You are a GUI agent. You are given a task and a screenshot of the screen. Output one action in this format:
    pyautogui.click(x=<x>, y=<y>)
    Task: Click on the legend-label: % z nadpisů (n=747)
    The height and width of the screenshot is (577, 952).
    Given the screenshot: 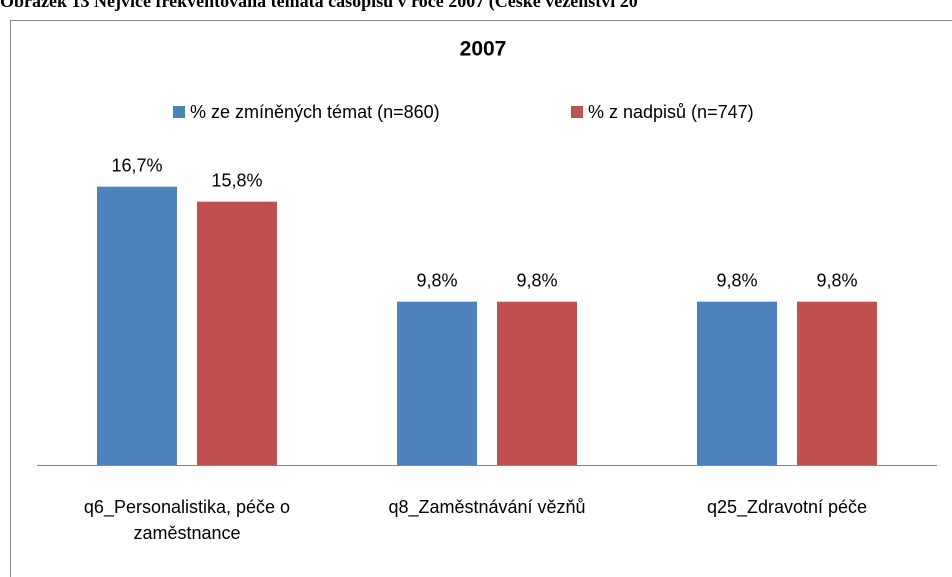 What is the action you would take?
    pyautogui.click(x=671, y=112)
    